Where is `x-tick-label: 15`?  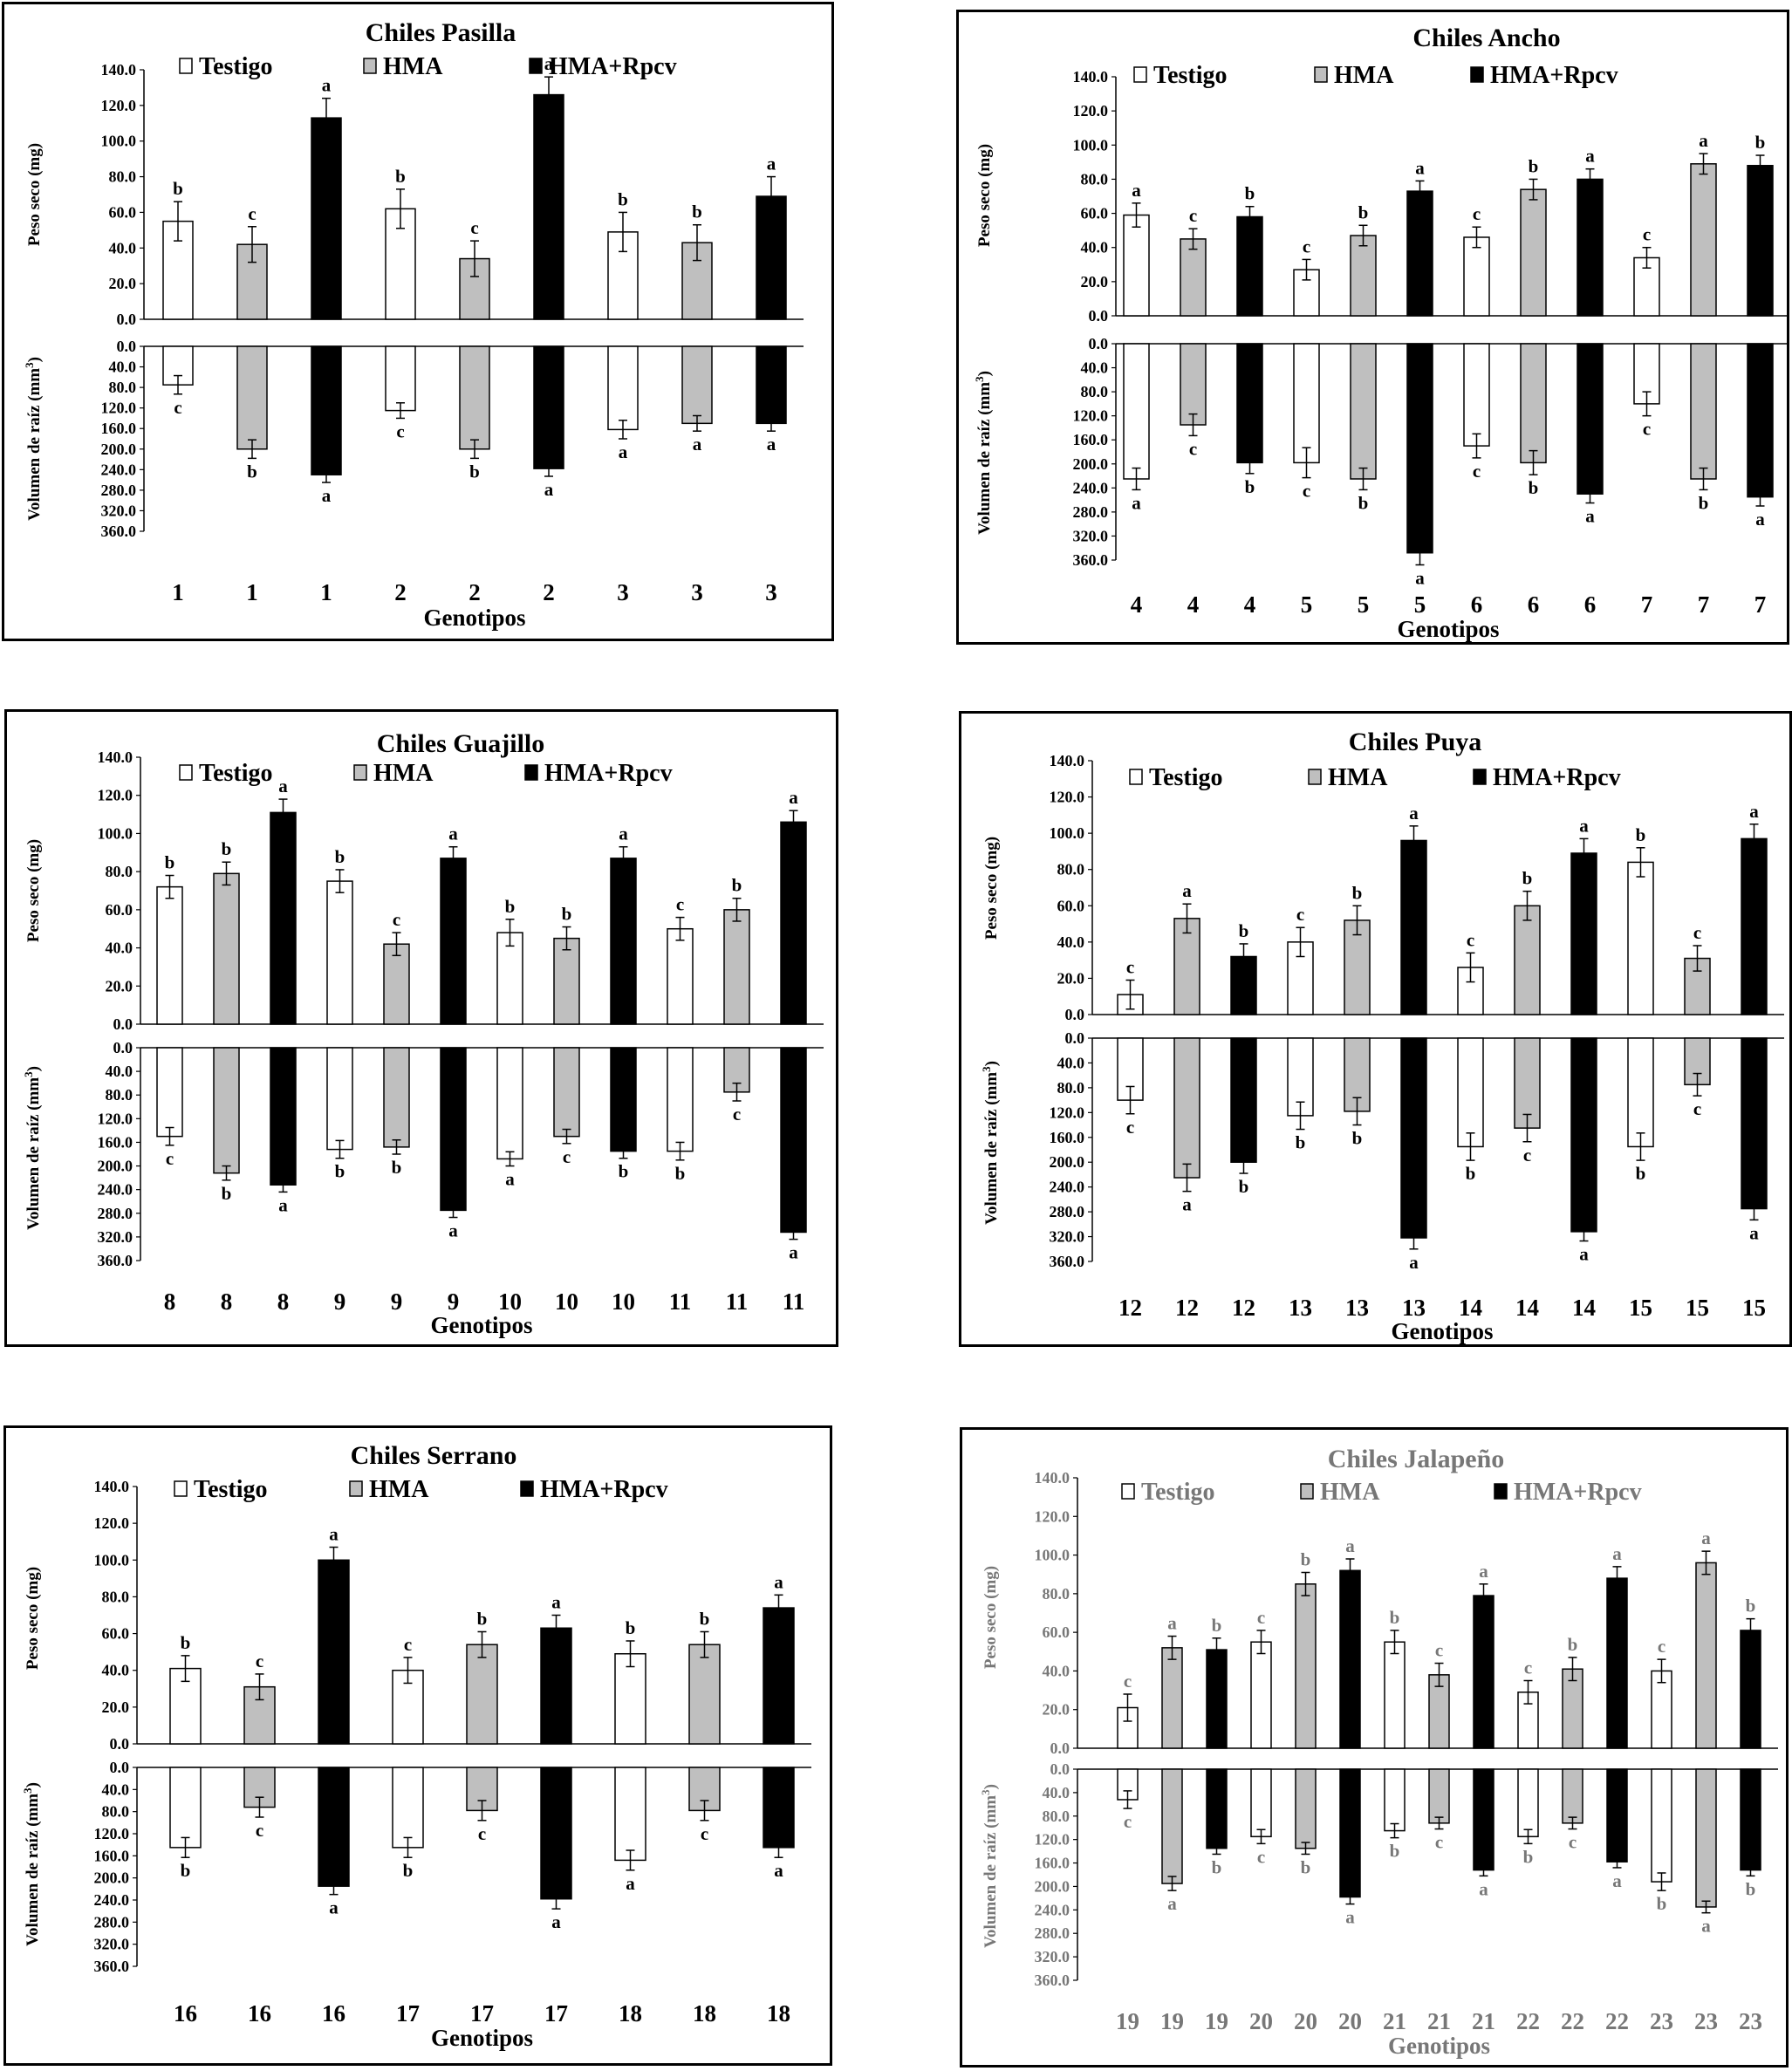
x-tick-label: 15 is located at coordinates (1641, 1308).